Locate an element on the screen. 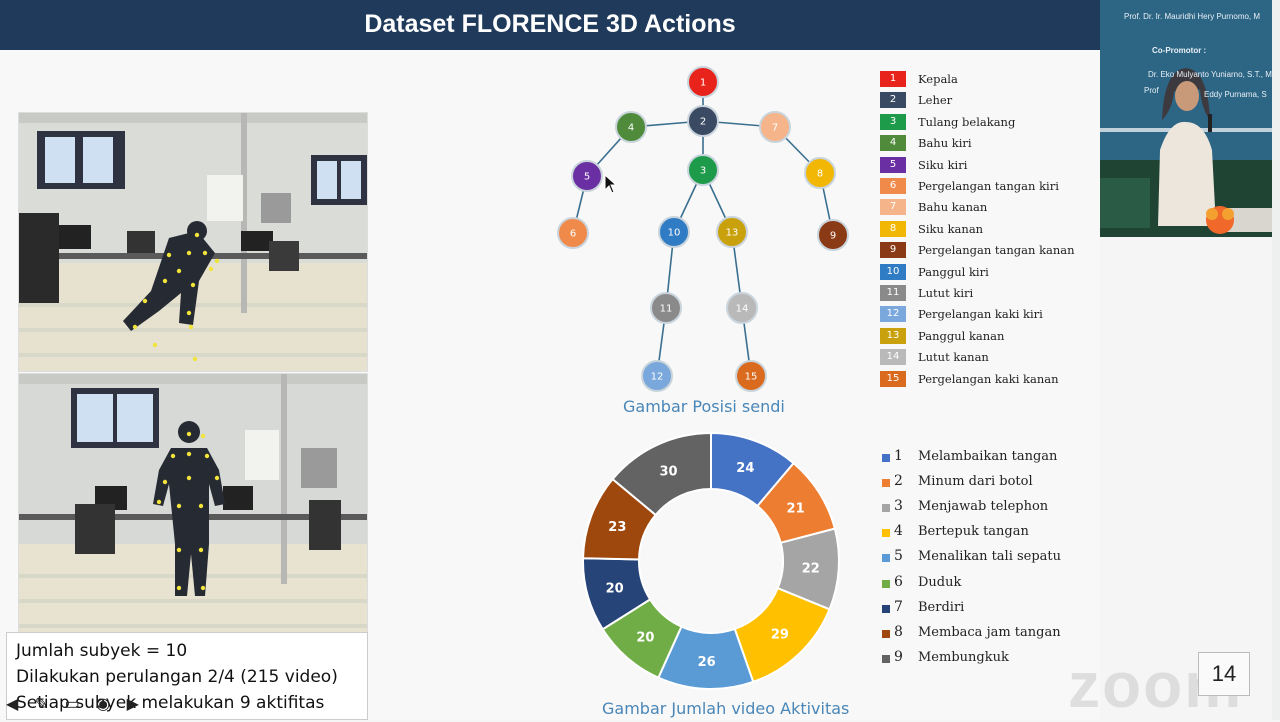 This screenshot has width=1280, height=722. joint-legend-item-9: 9 Pergelangan tangan kanan is located at coordinates (980, 250).